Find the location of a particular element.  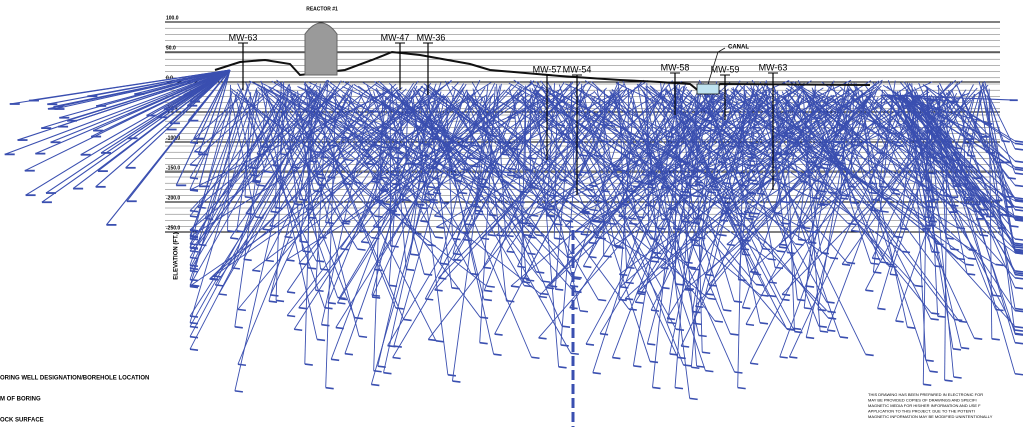

well-label: MW-58 is located at coordinates (675, 67).